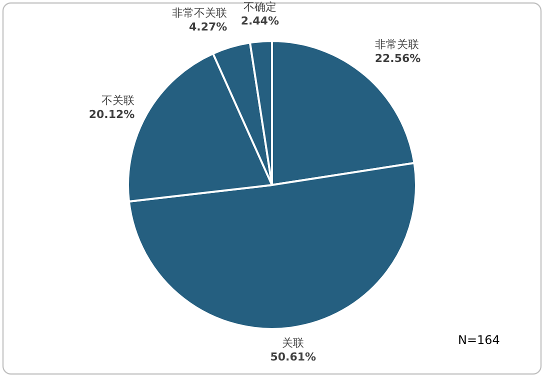  What do you see at coordinates (293, 343) in the screenshot?
I see `slice-label: 关联` at bounding box center [293, 343].